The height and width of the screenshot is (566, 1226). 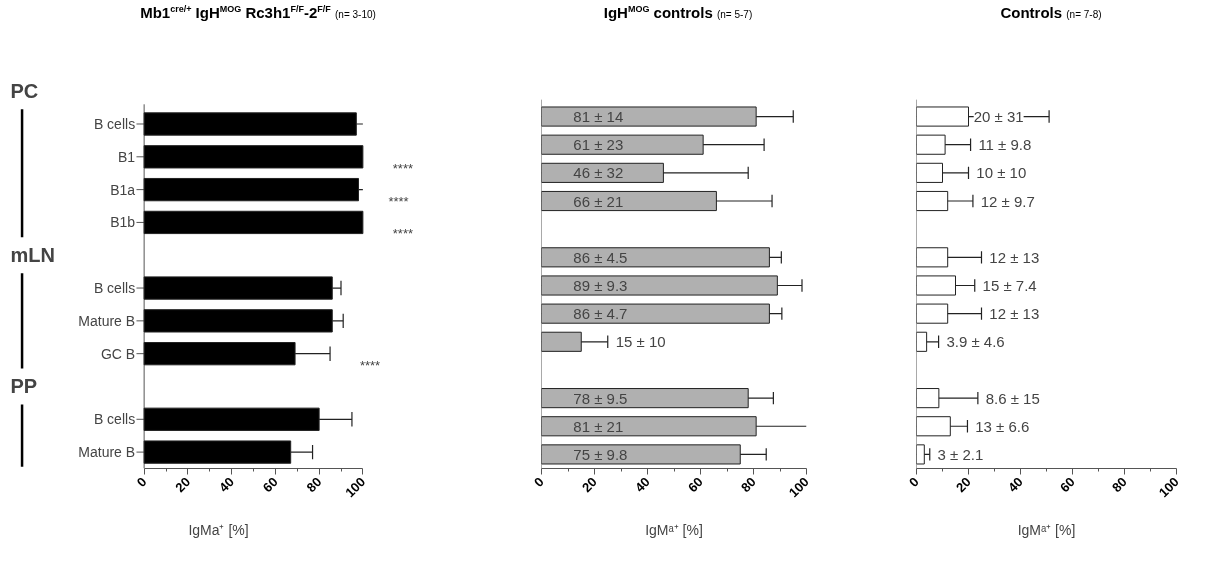 What do you see at coordinates (1009, 285) in the screenshot?
I see `data-label: 15 ± 7.4` at bounding box center [1009, 285].